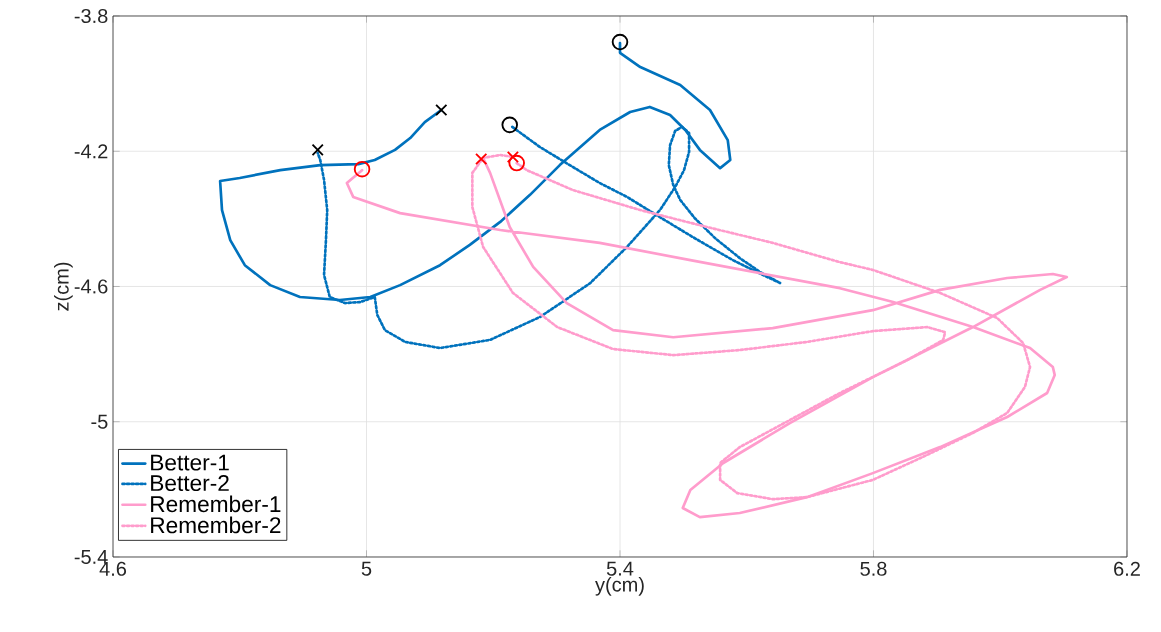 The width and height of the screenshot is (1161, 632). What do you see at coordinates (99, 421) in the screenshot?
I see `y-tick-label: -5` at bounding box center [99, 421].